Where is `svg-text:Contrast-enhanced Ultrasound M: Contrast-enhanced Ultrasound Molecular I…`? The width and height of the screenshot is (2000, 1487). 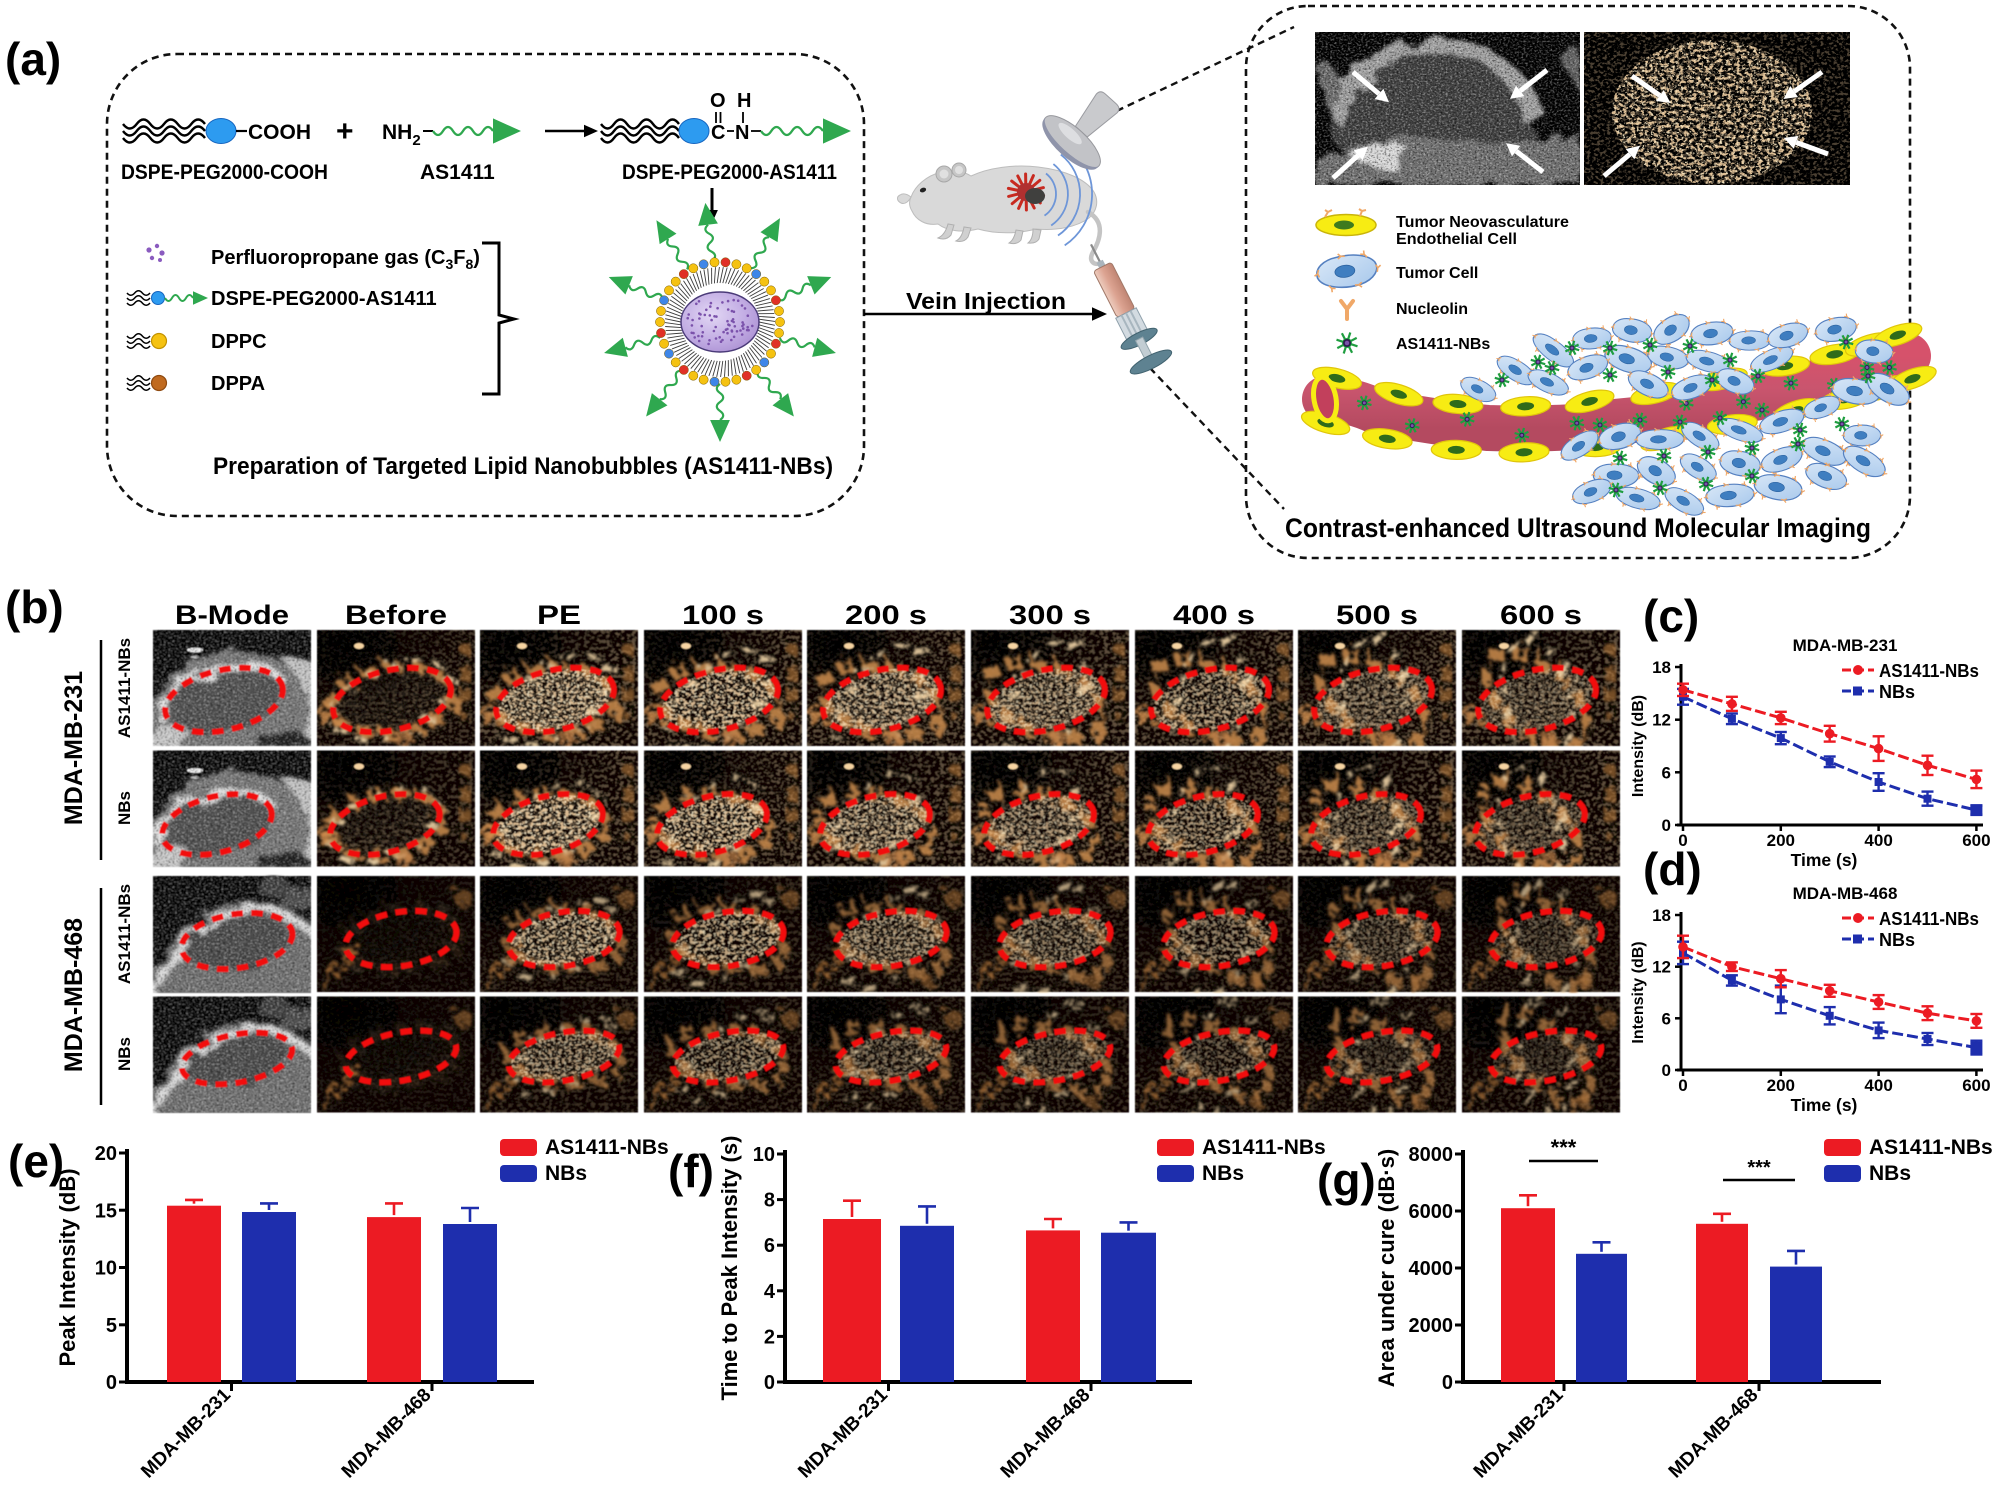
svg-text:Contrast-enhanced Ultrasound M: Contrast-enhanced Ultrasound Molecular I… is located at coordinates (1578, 528).